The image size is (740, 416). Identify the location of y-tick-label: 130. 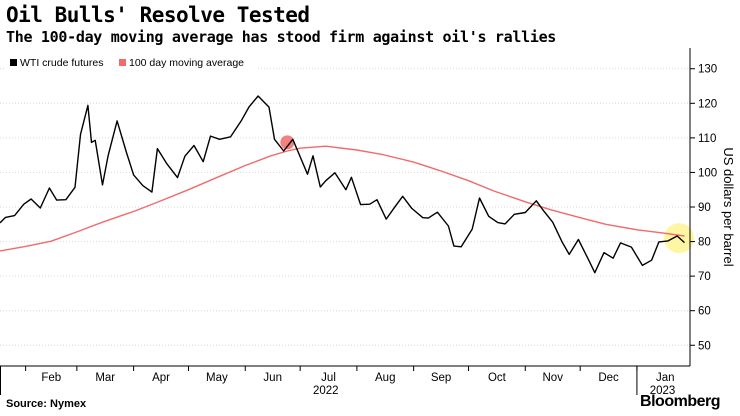
(707, 70).